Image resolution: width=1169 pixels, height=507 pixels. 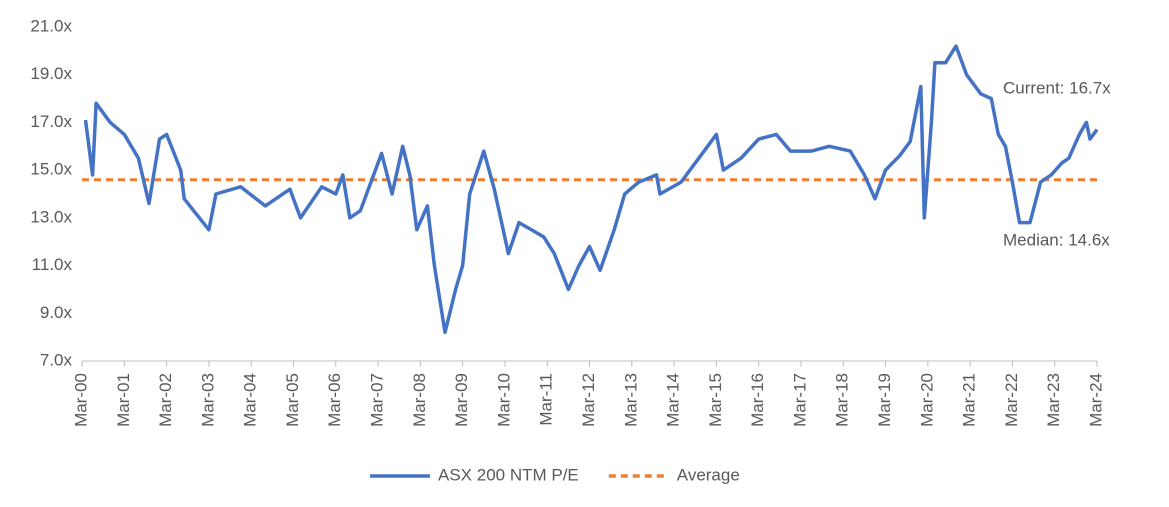 I want to click on x-tick-label: Mar-08, so click(x=419, y=400).